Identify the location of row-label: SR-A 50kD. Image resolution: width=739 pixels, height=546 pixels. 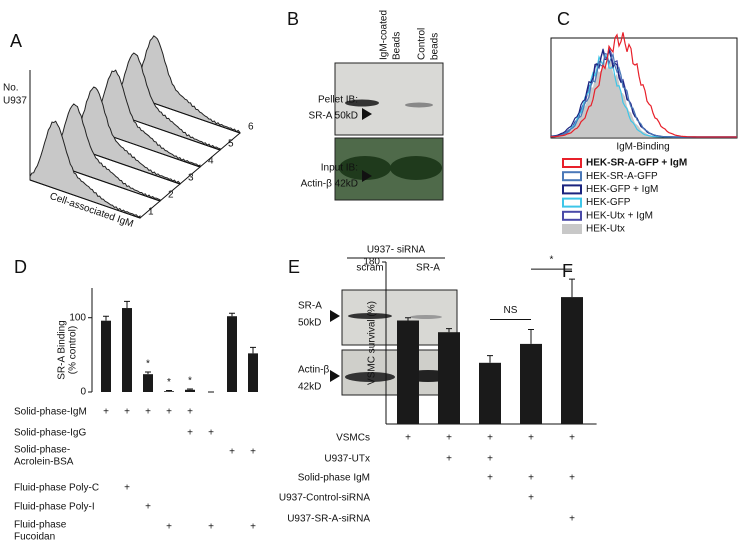
(333, 116).